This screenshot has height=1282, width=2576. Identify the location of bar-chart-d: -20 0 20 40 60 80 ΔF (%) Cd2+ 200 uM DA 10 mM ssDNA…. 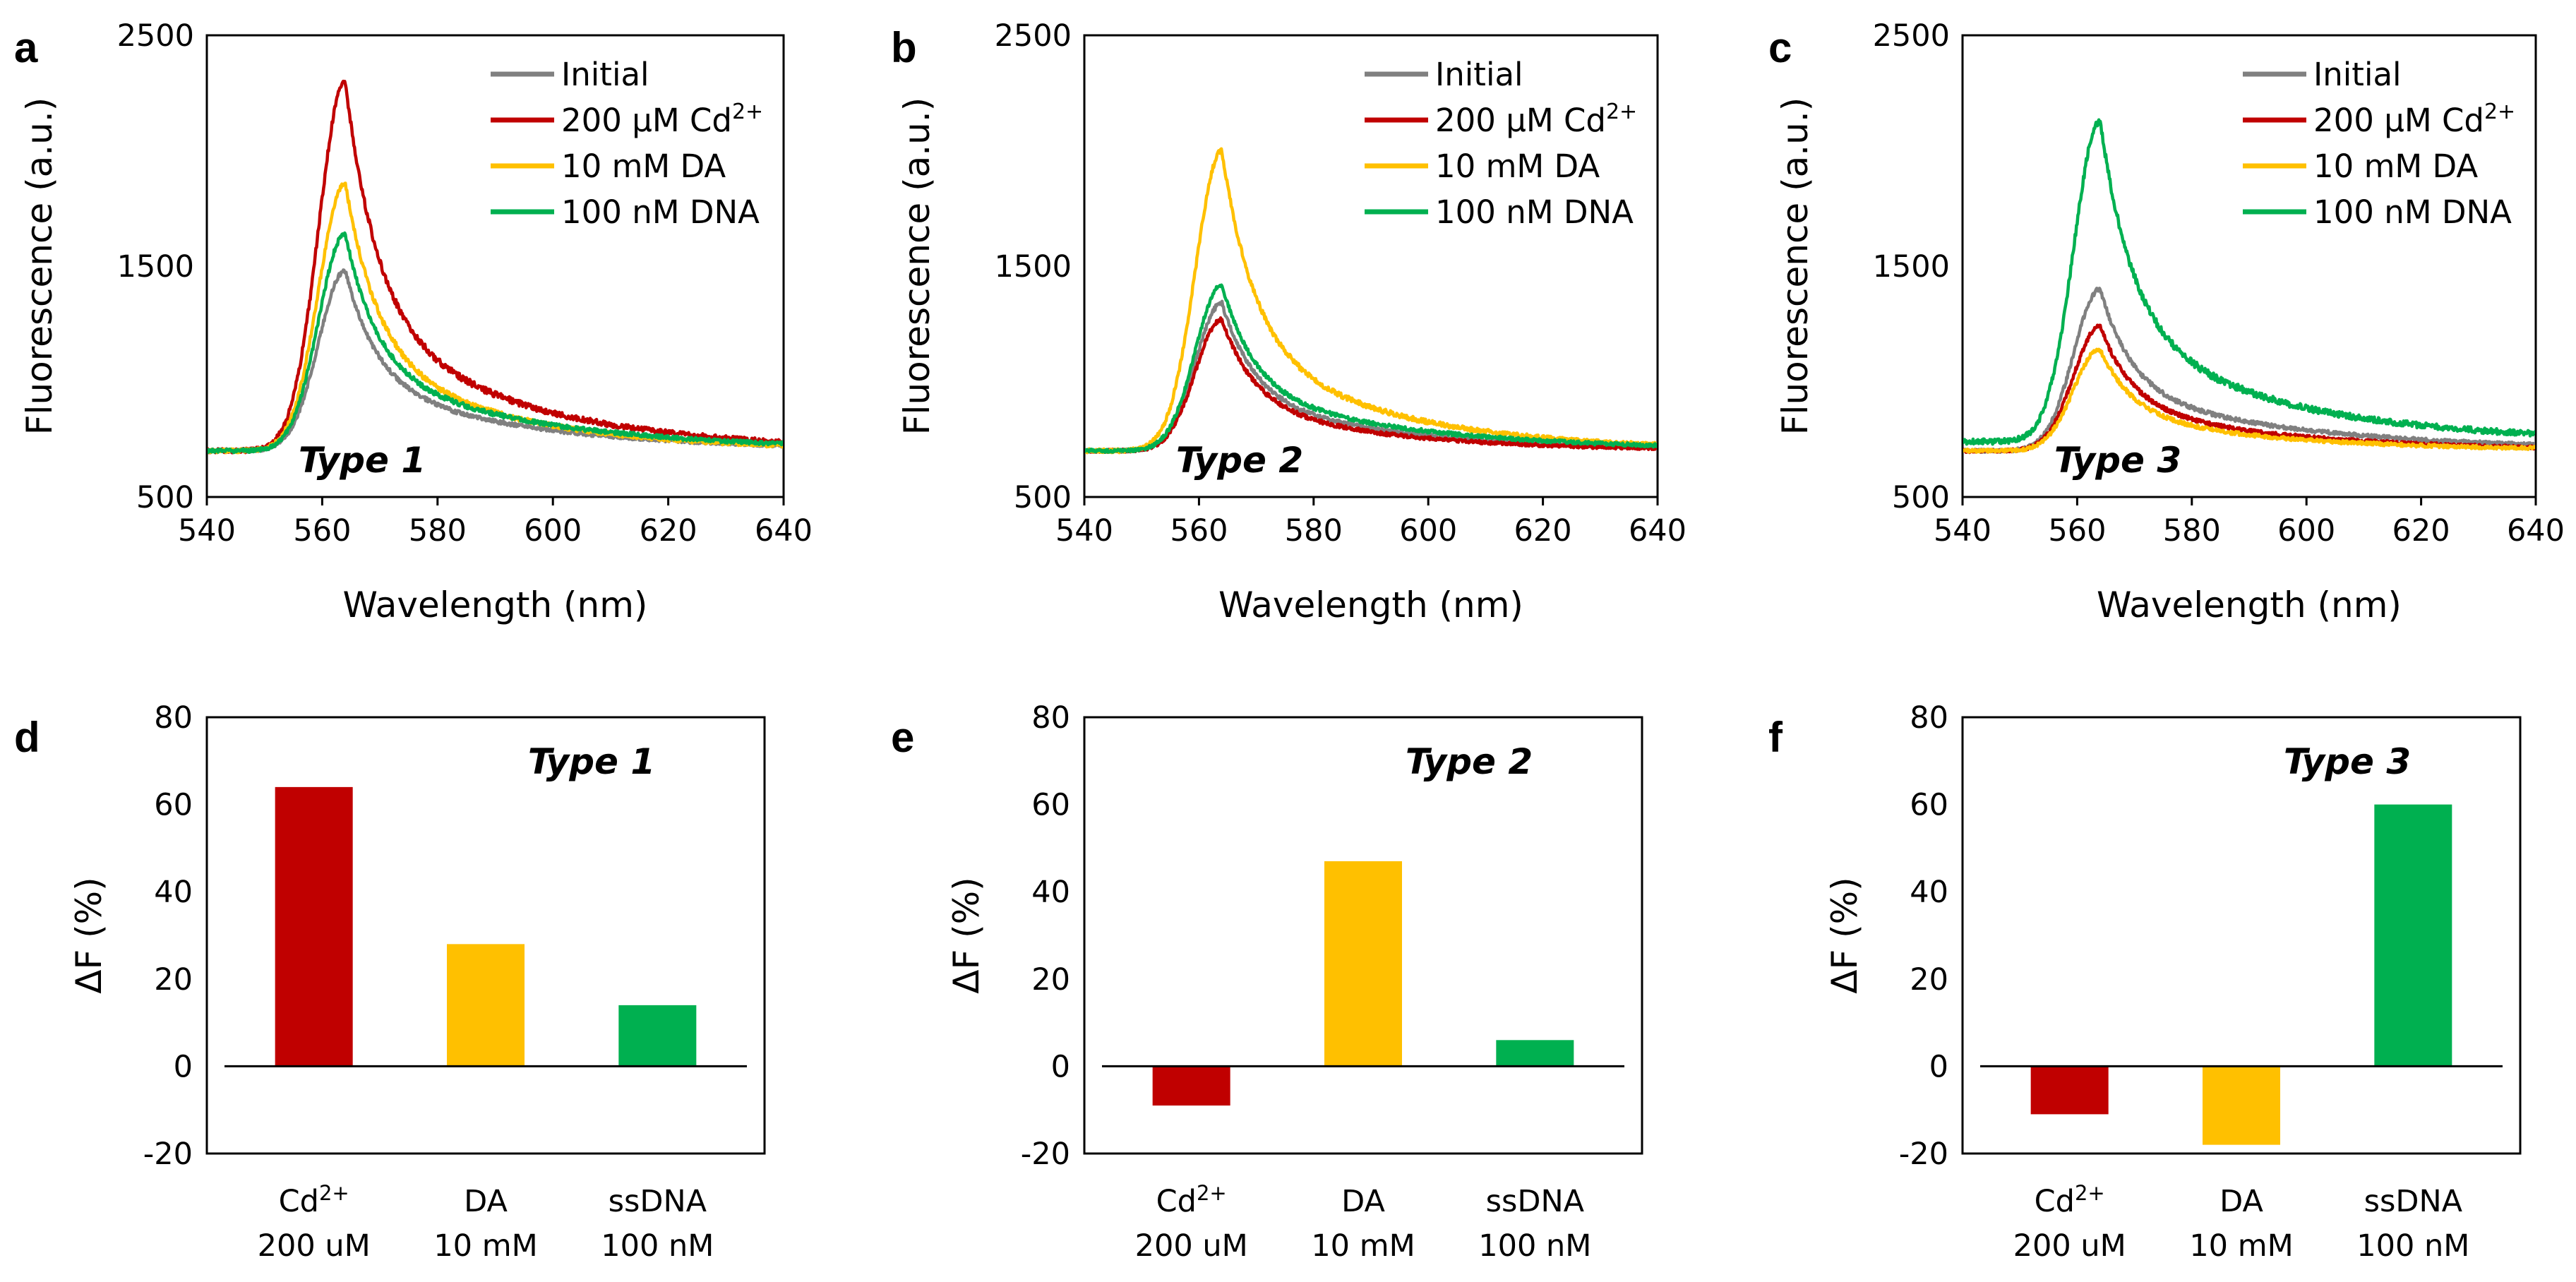
(417, 982).